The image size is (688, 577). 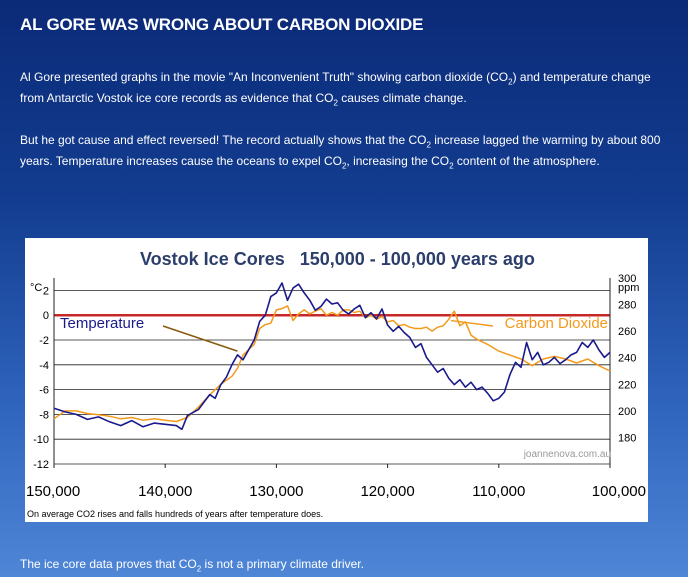 What do you see at coordinates (627, 279) in the screenshot?
I see `y-right-tick-label: 300` at bounding box center [627, 279].